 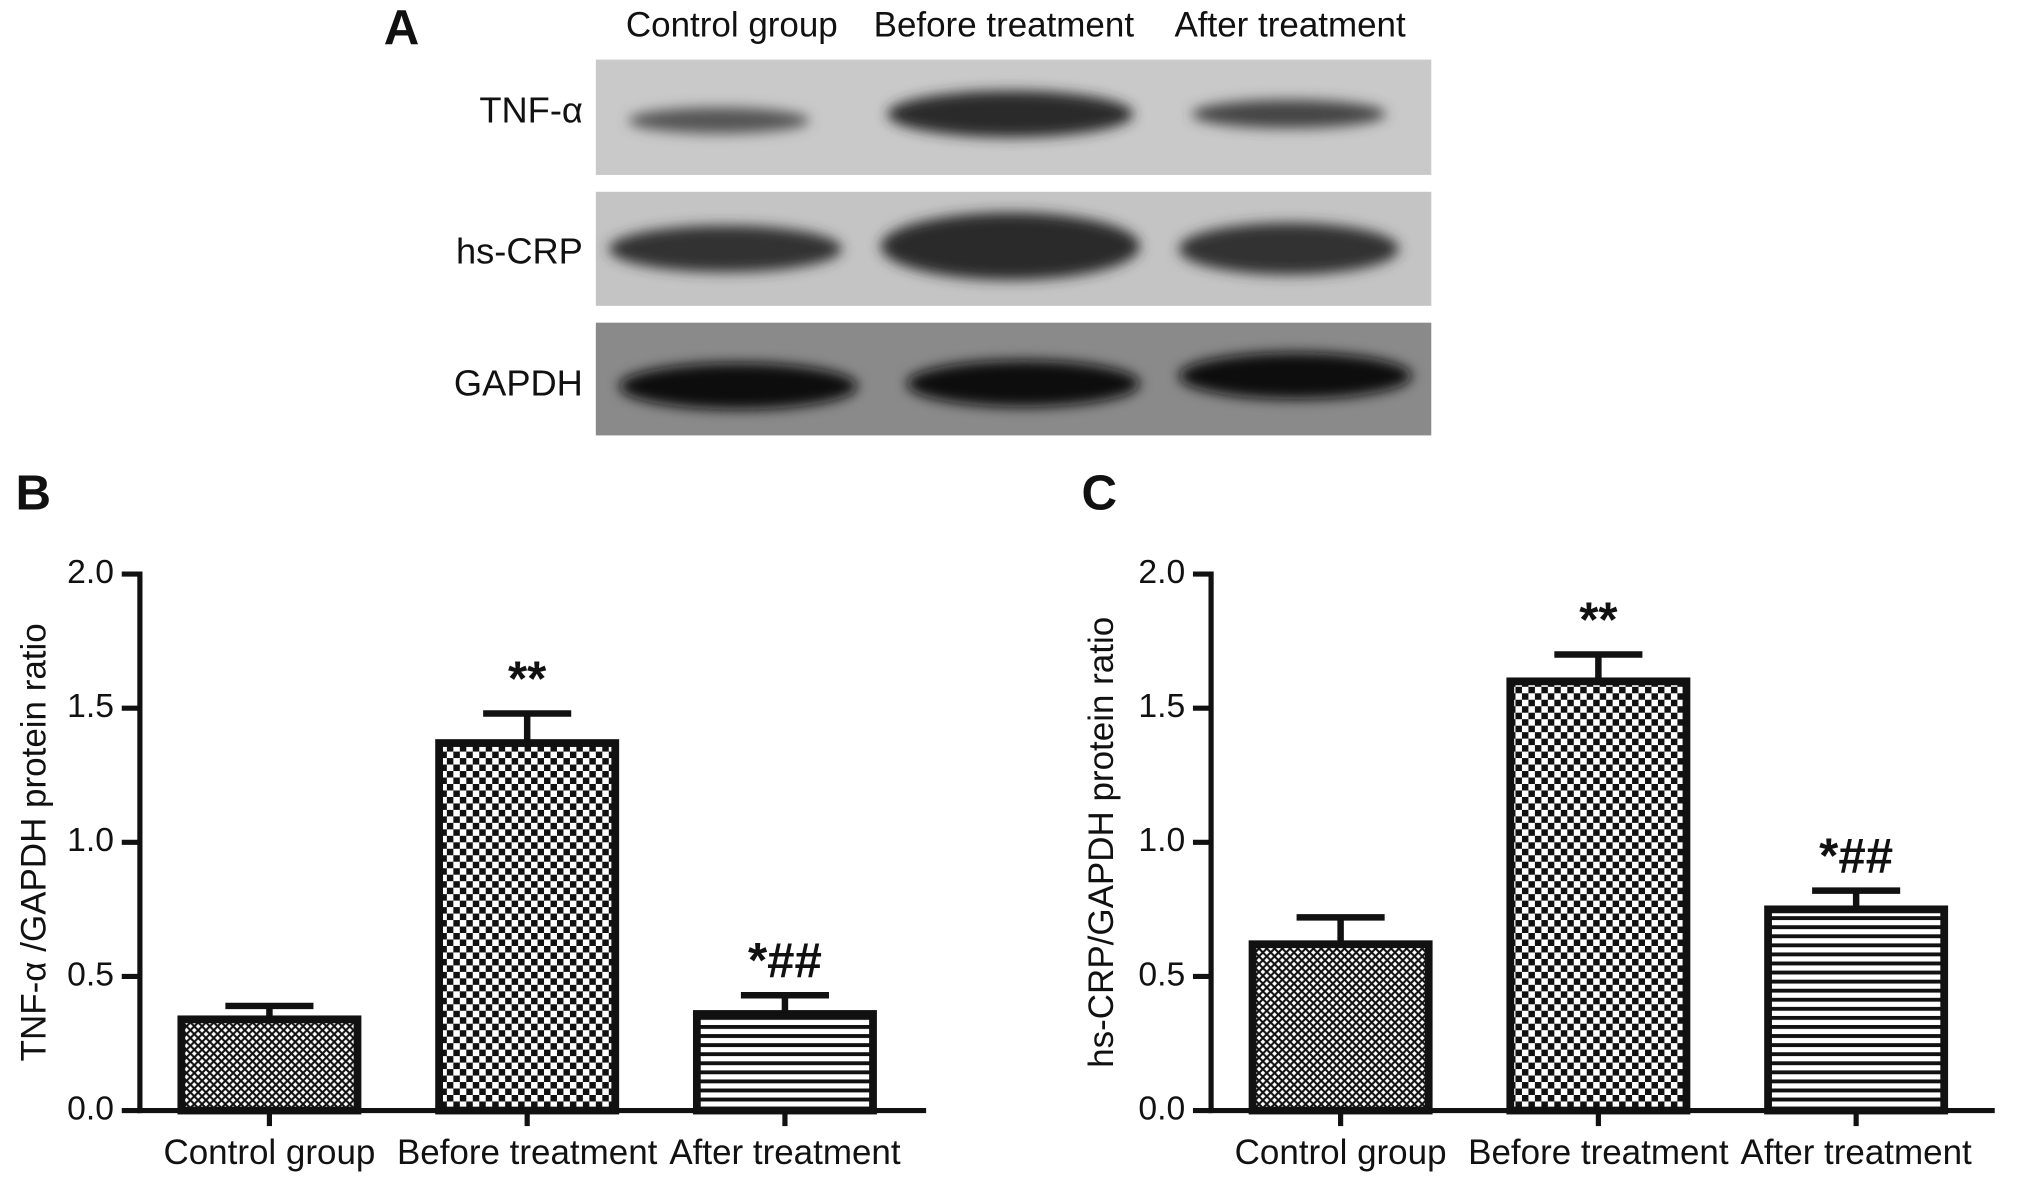 I want to click on lane-label: After treatment, so click(x=1290, y=24).